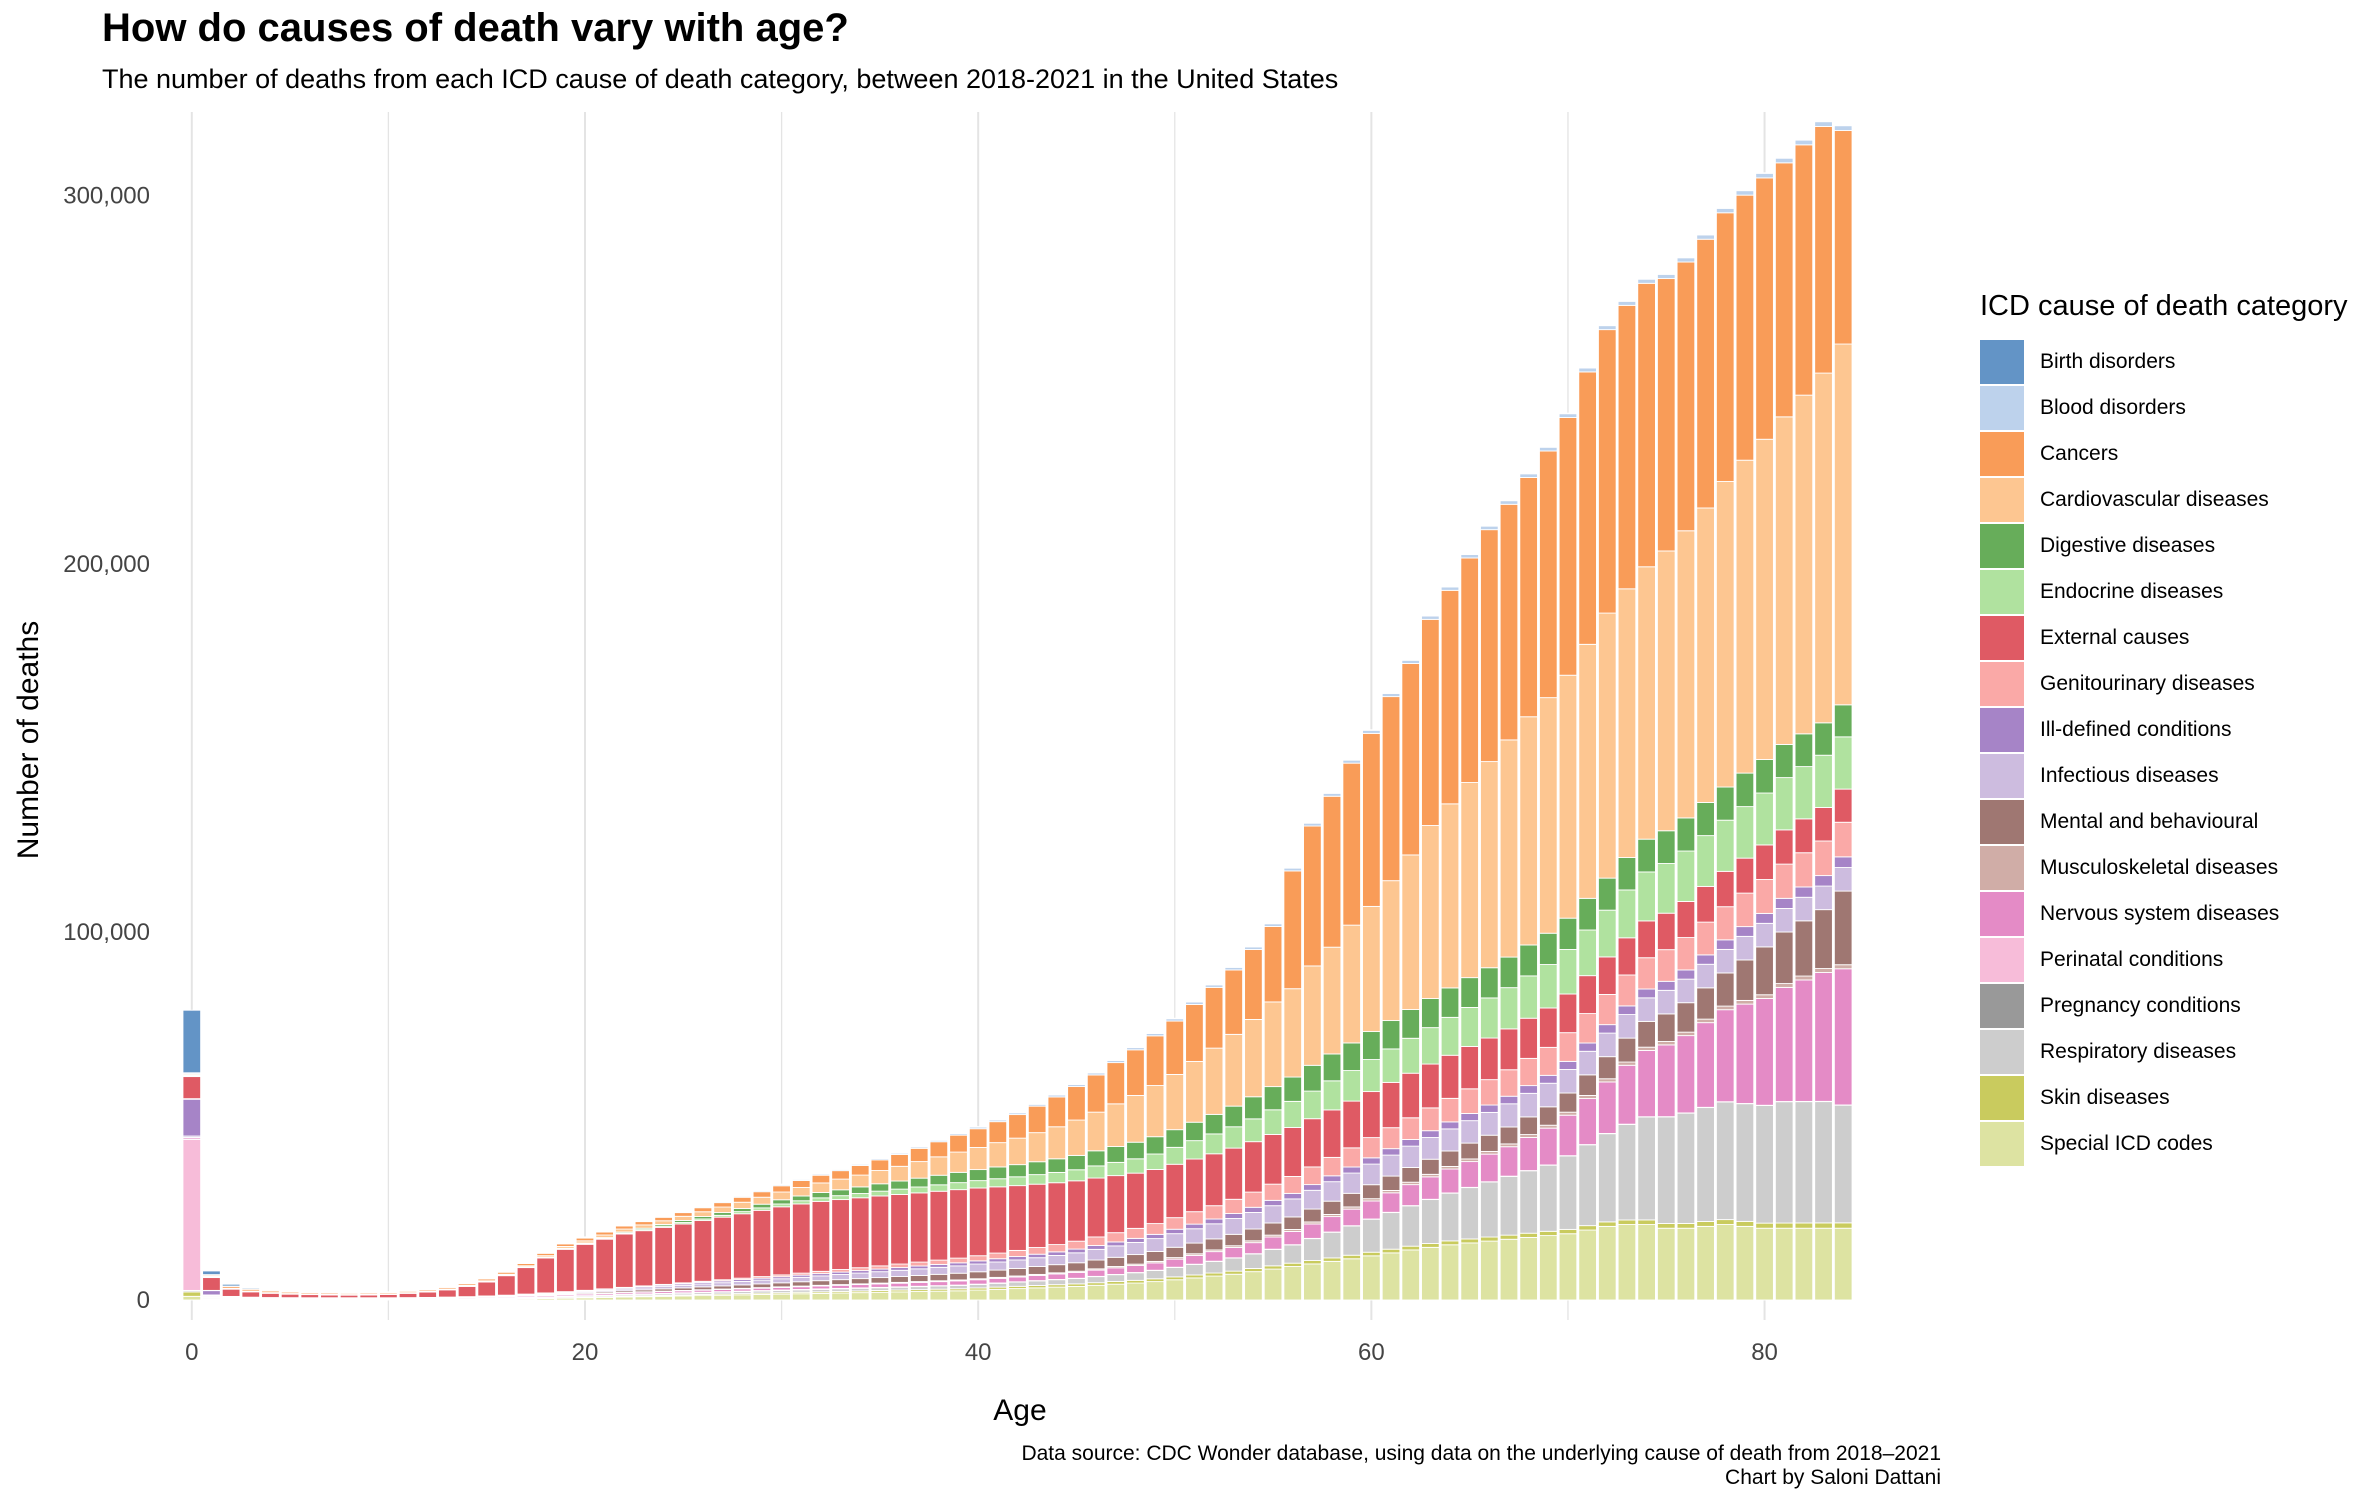 The image size is (2374, 1500). What do you see at coordinates (1430, 1086) in the screenshot?
I see `bar-age-63-external-causes` at bounding box center [1430, 1086].